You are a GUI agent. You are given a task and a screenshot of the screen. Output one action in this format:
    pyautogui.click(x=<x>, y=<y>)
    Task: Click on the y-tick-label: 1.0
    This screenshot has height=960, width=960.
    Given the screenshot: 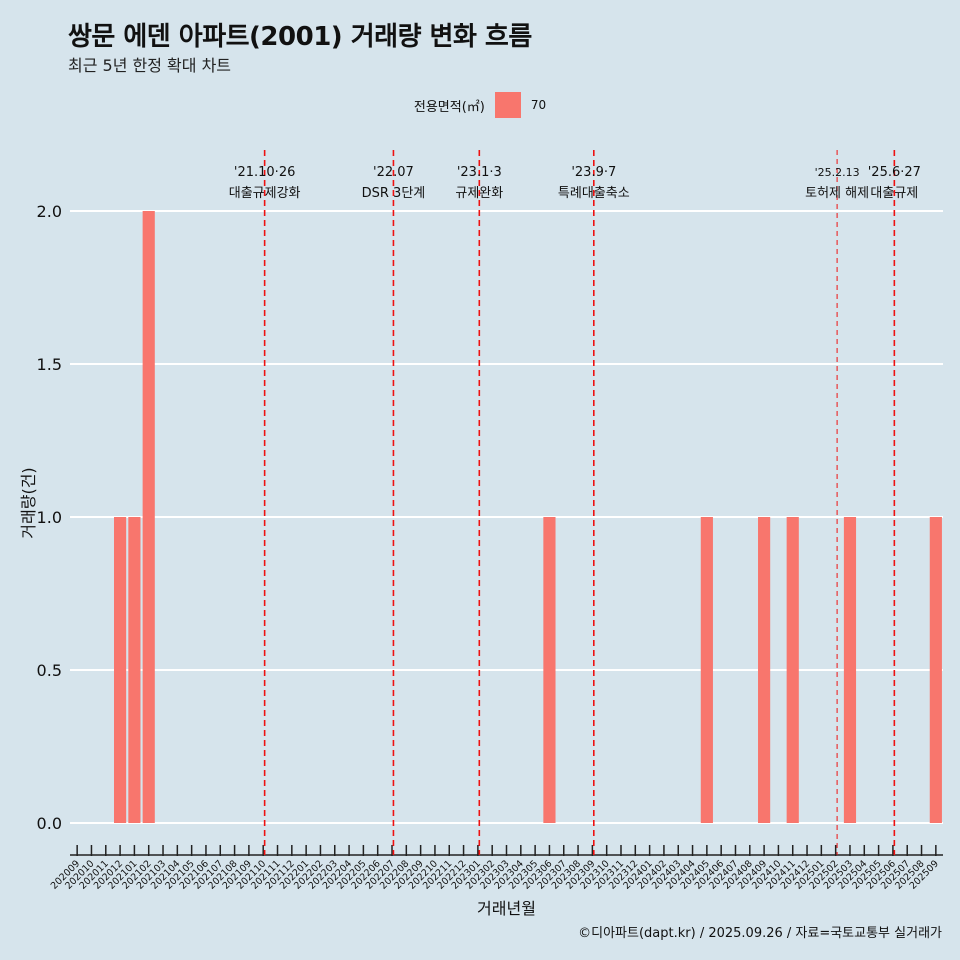 What is the action you would take?
    pyautogui.click(x=49, y=517)
    